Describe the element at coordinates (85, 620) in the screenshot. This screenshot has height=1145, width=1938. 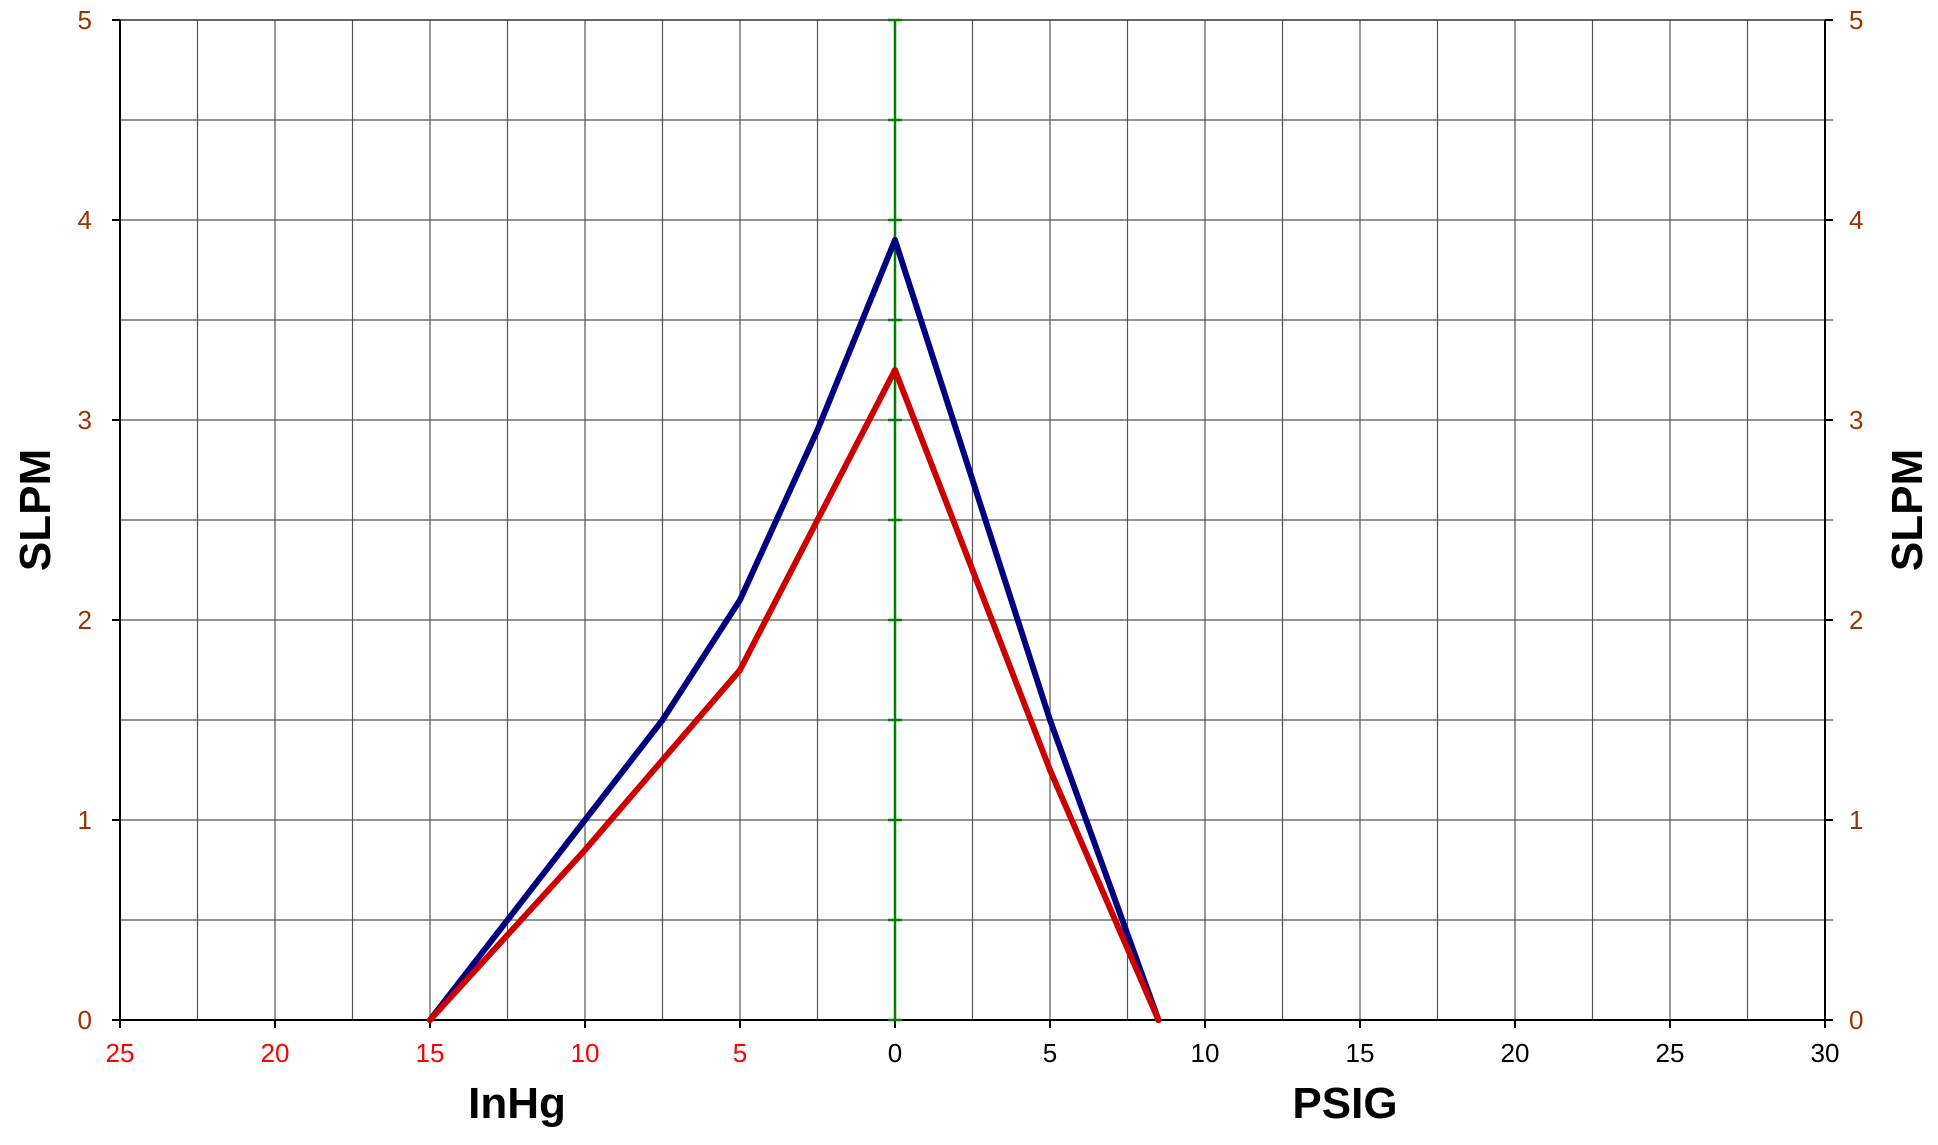
I see `y-tick-label-left: 2` at that location.